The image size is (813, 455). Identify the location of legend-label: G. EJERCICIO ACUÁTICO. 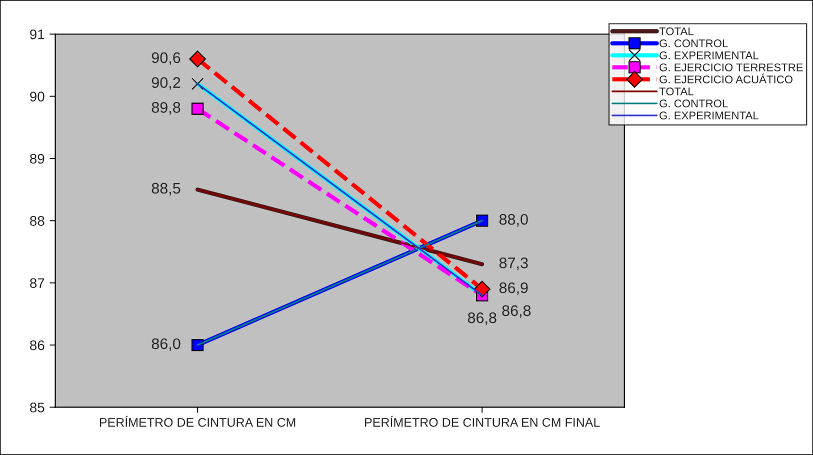
(726, 79).